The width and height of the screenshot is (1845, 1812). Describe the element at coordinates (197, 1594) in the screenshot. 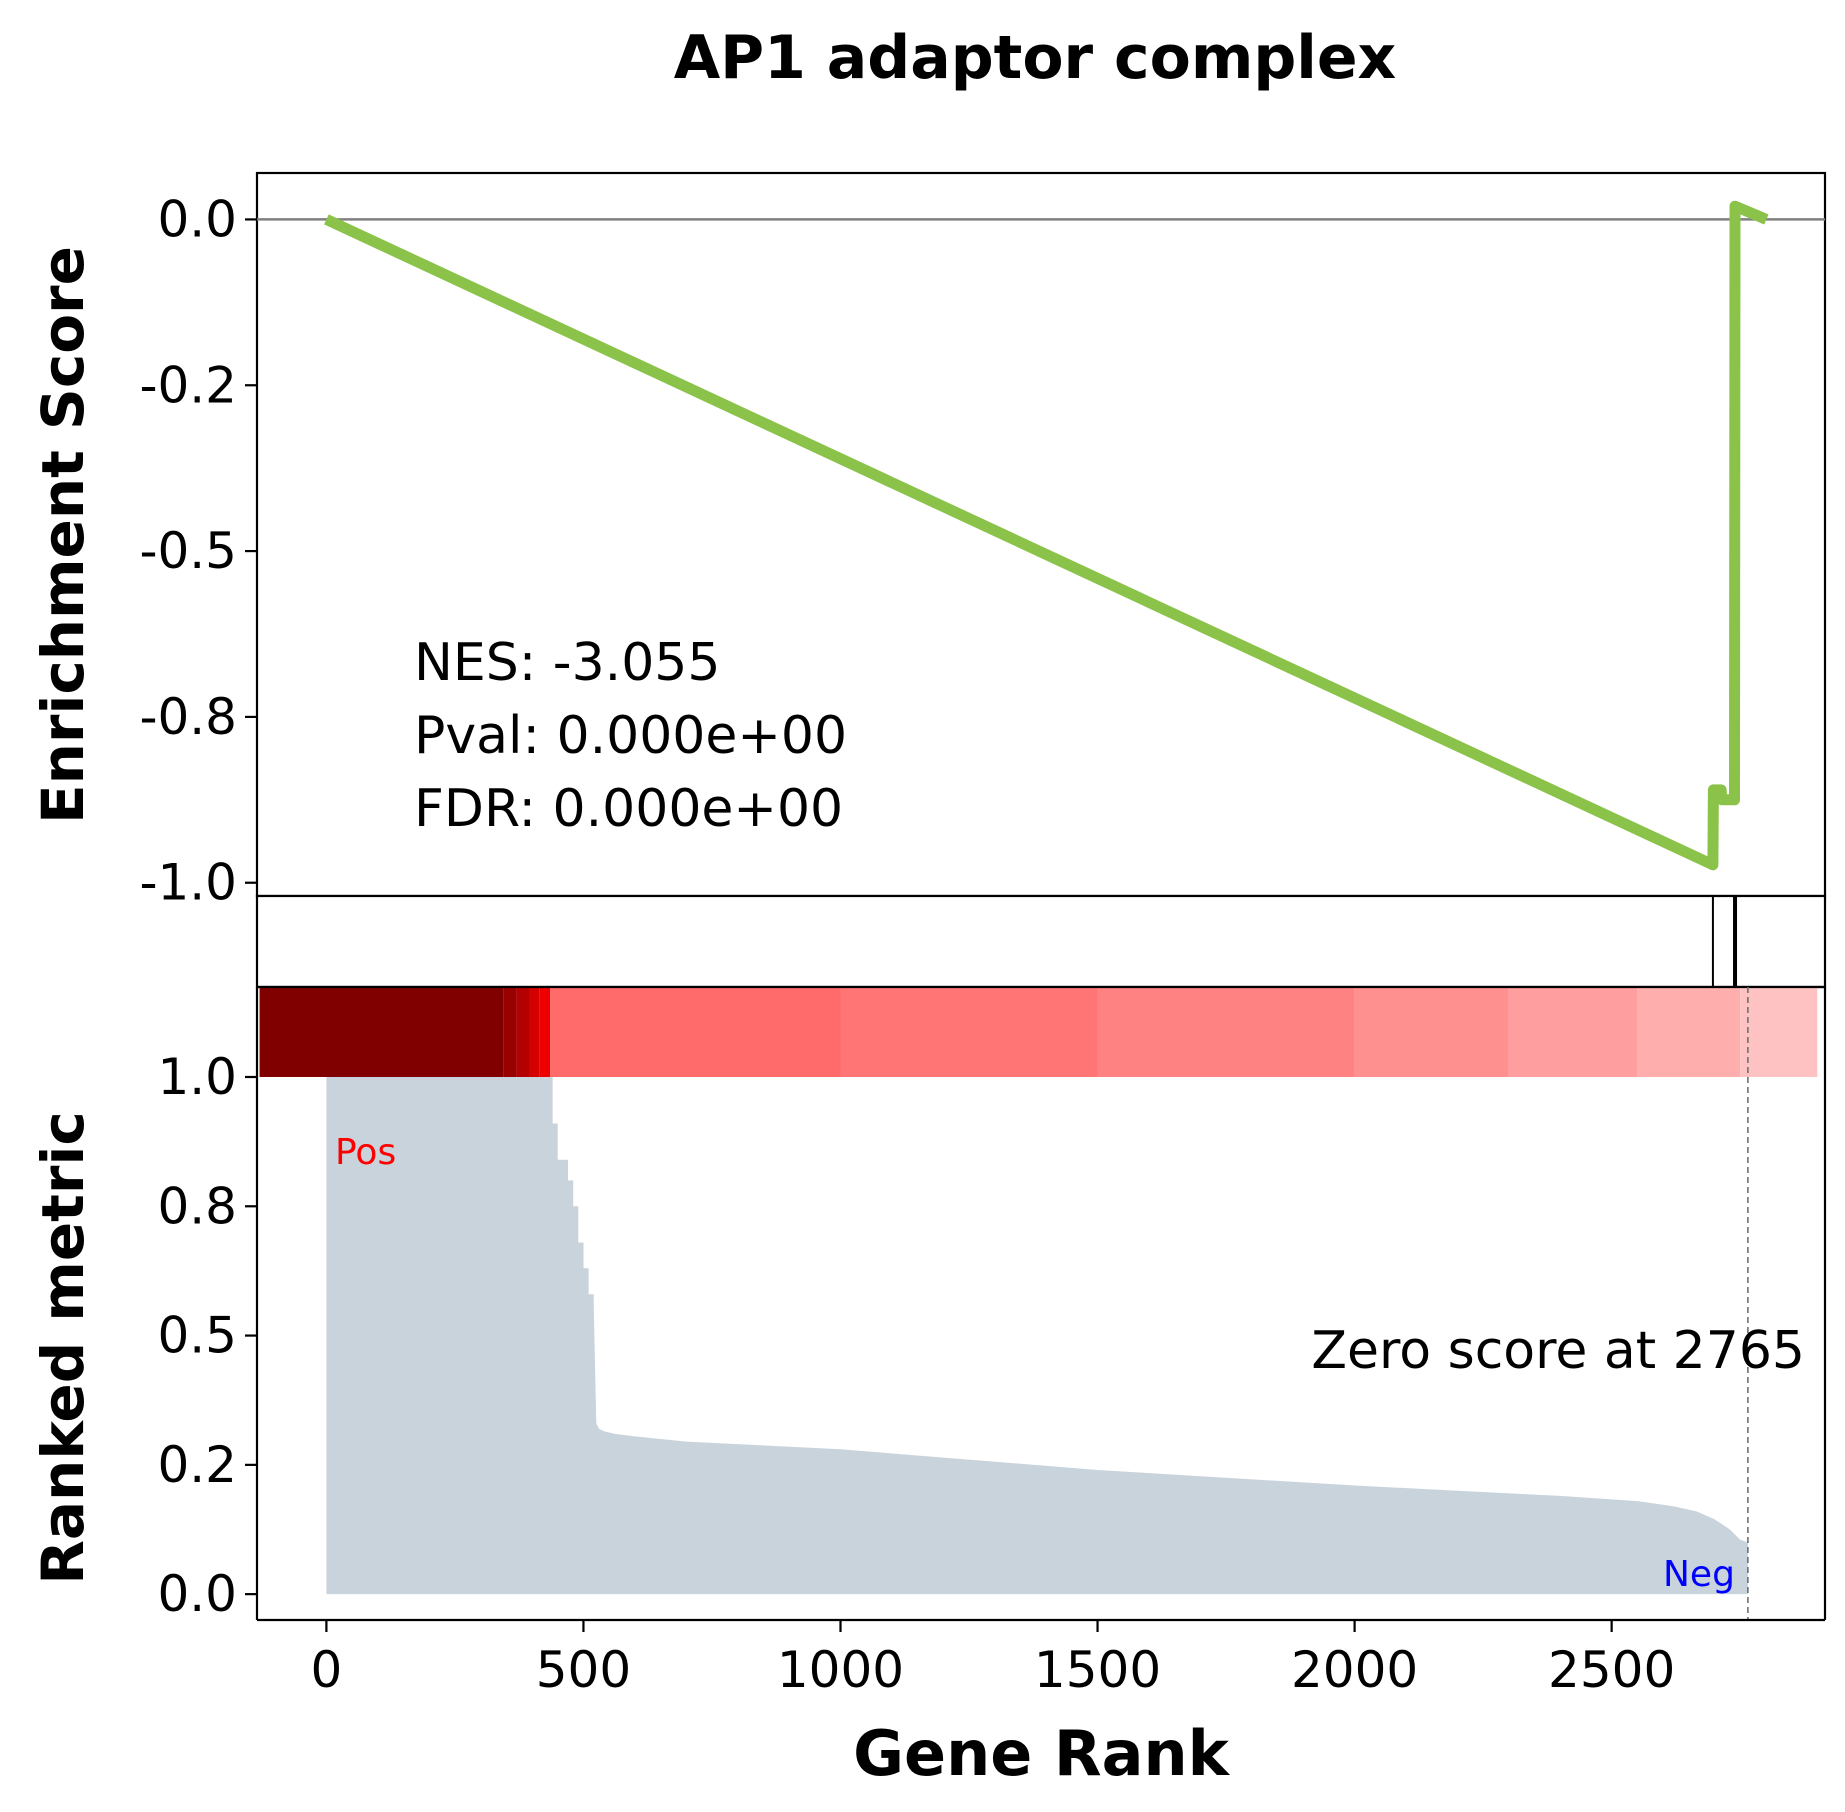

I see `metric-ytick-label: 0.0` at that location.